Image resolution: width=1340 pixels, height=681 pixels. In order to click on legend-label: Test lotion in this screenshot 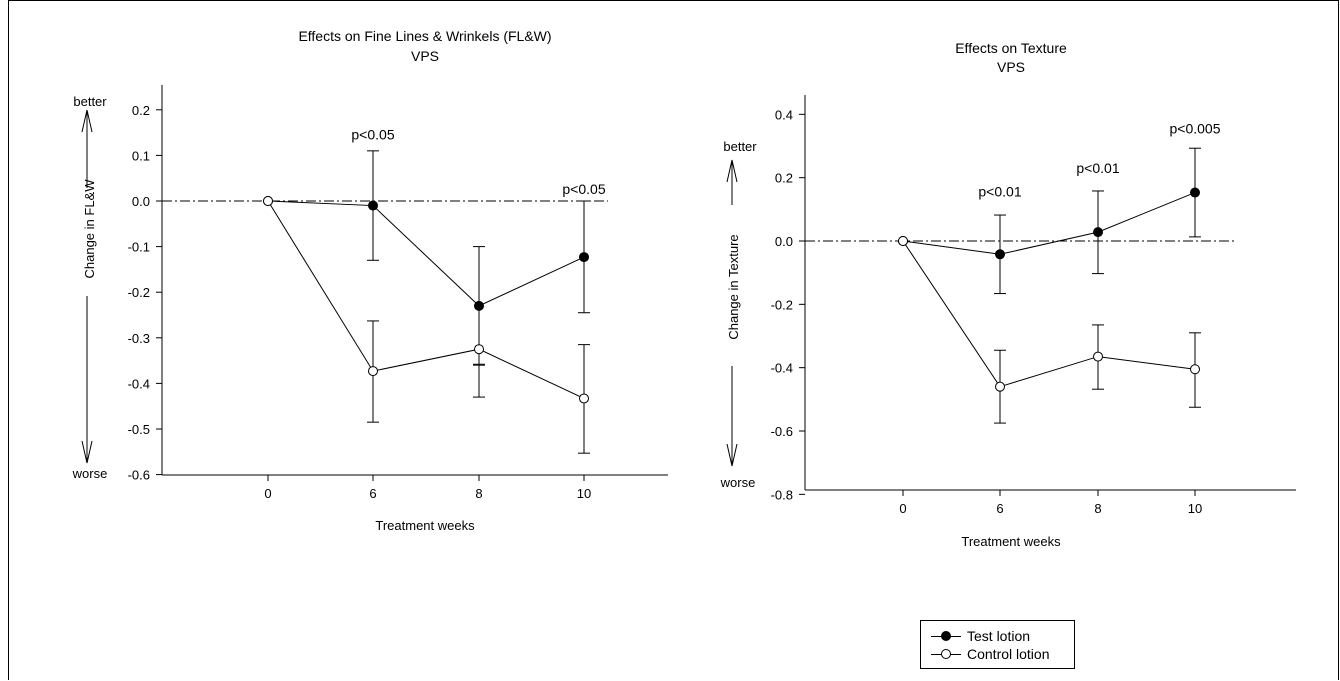, I will do `click(999, 636)`.